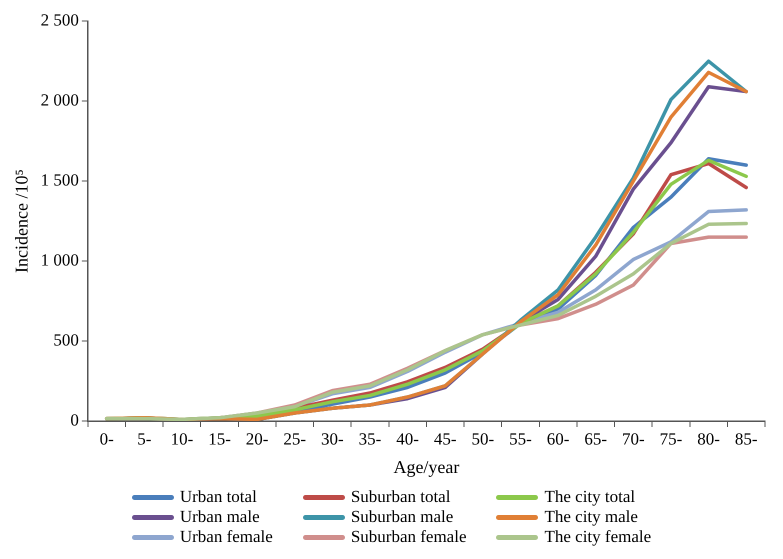 This screenshot has width=783, height=559. What do you see at coordinates (708, 439) in the screenshot?
I see `x-tick-label: 80-` at bounding box center [708, 439].